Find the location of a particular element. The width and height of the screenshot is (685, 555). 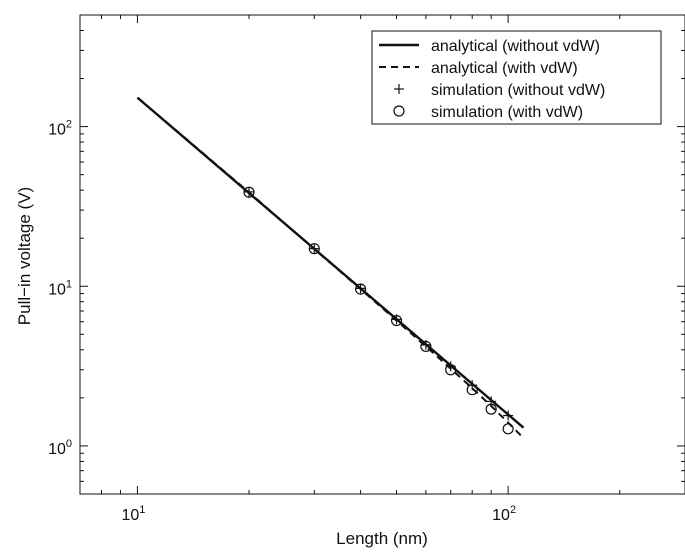

legend-label: simulation (without vdW) is located at coordinates (518, 90).